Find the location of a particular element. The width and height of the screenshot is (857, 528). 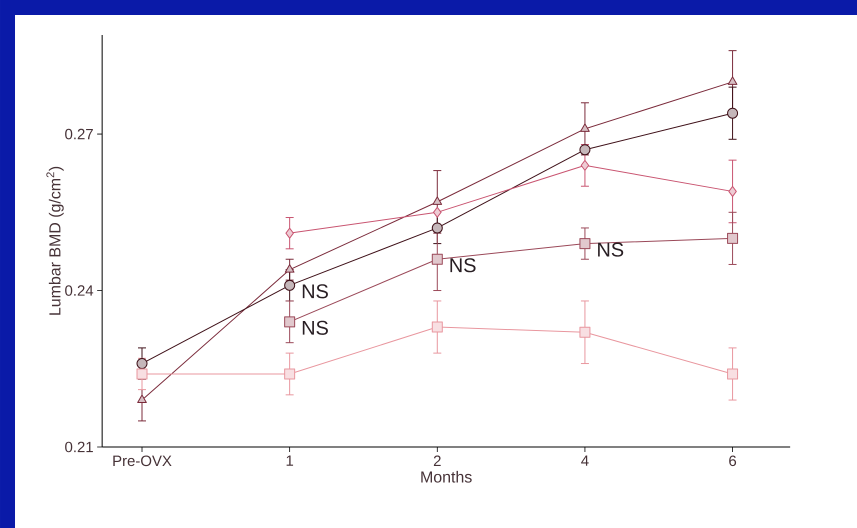

x-tick-label: 6 is located at coordinates (732, 461).